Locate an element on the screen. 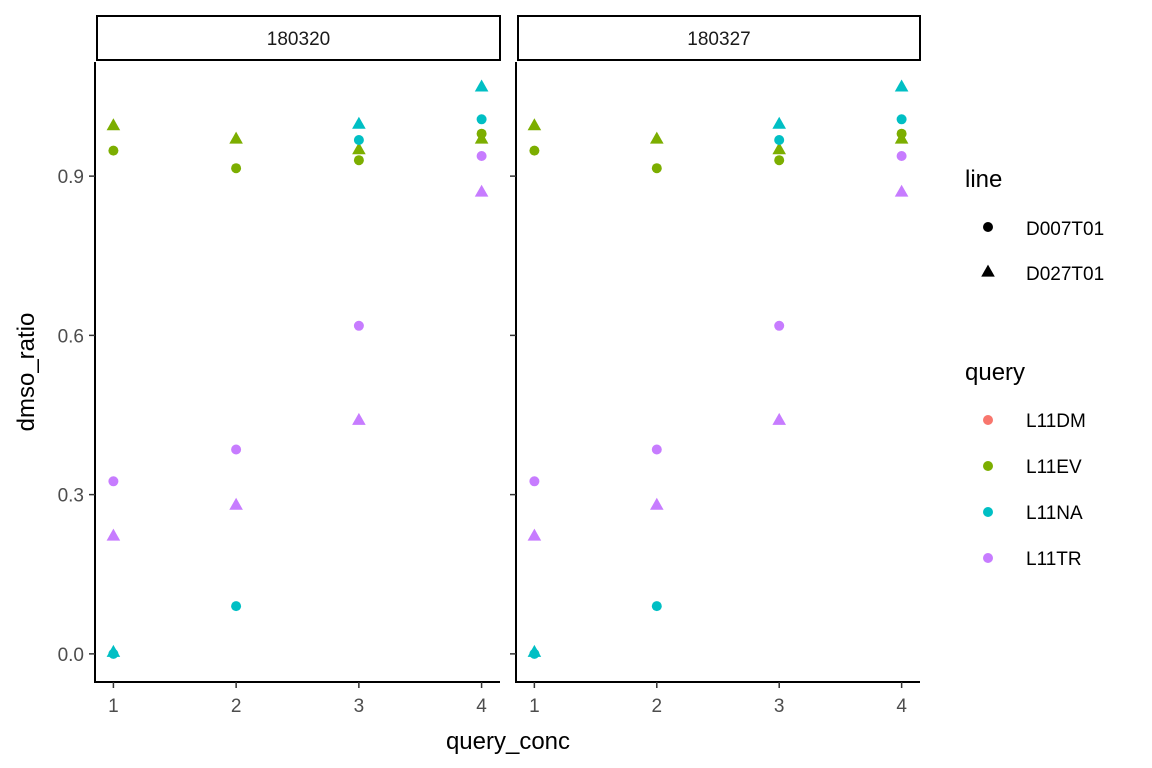  legend-title-line: line is located at coordinates (983, 179).